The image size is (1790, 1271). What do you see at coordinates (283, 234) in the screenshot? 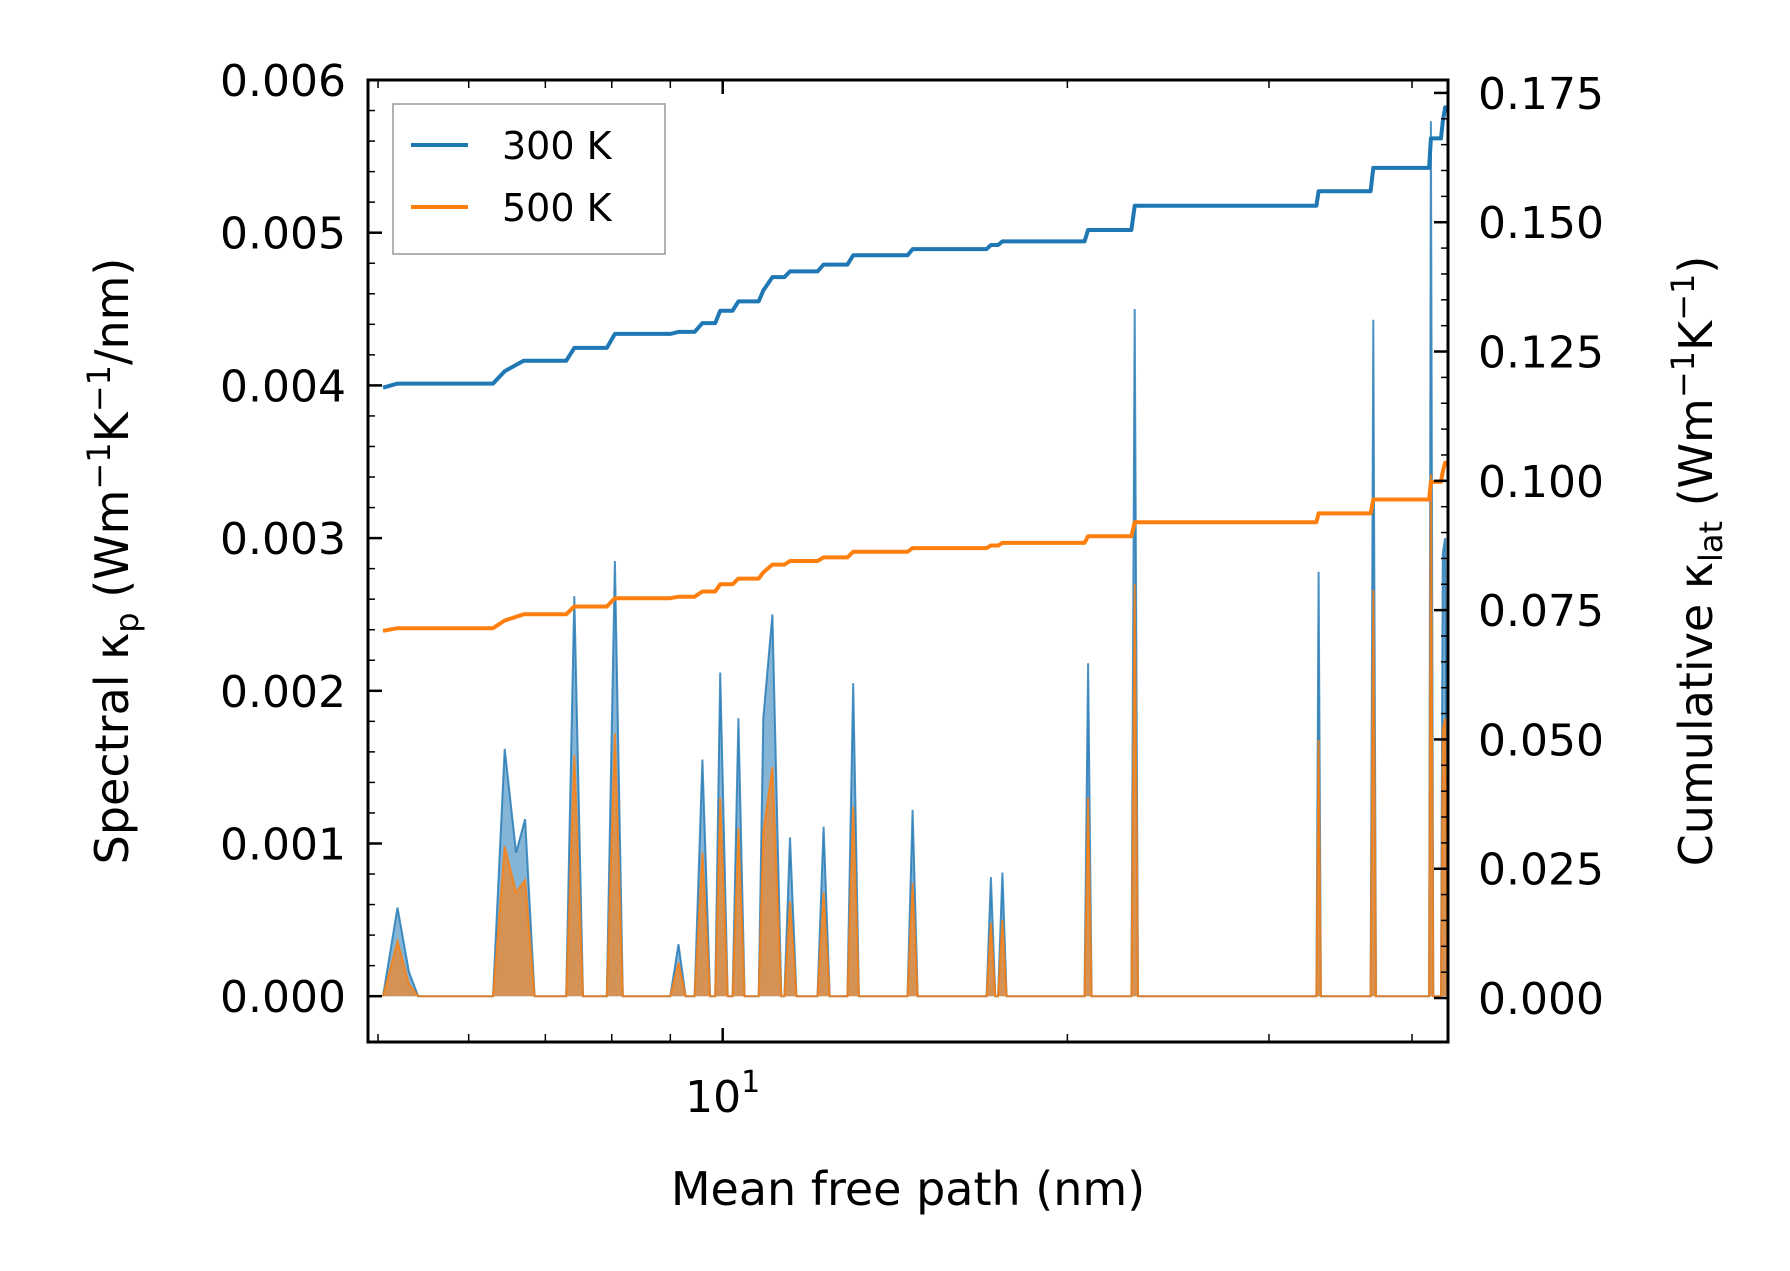
I see `y-left-tick-label: 0.005` at bounding box center [283, 234].